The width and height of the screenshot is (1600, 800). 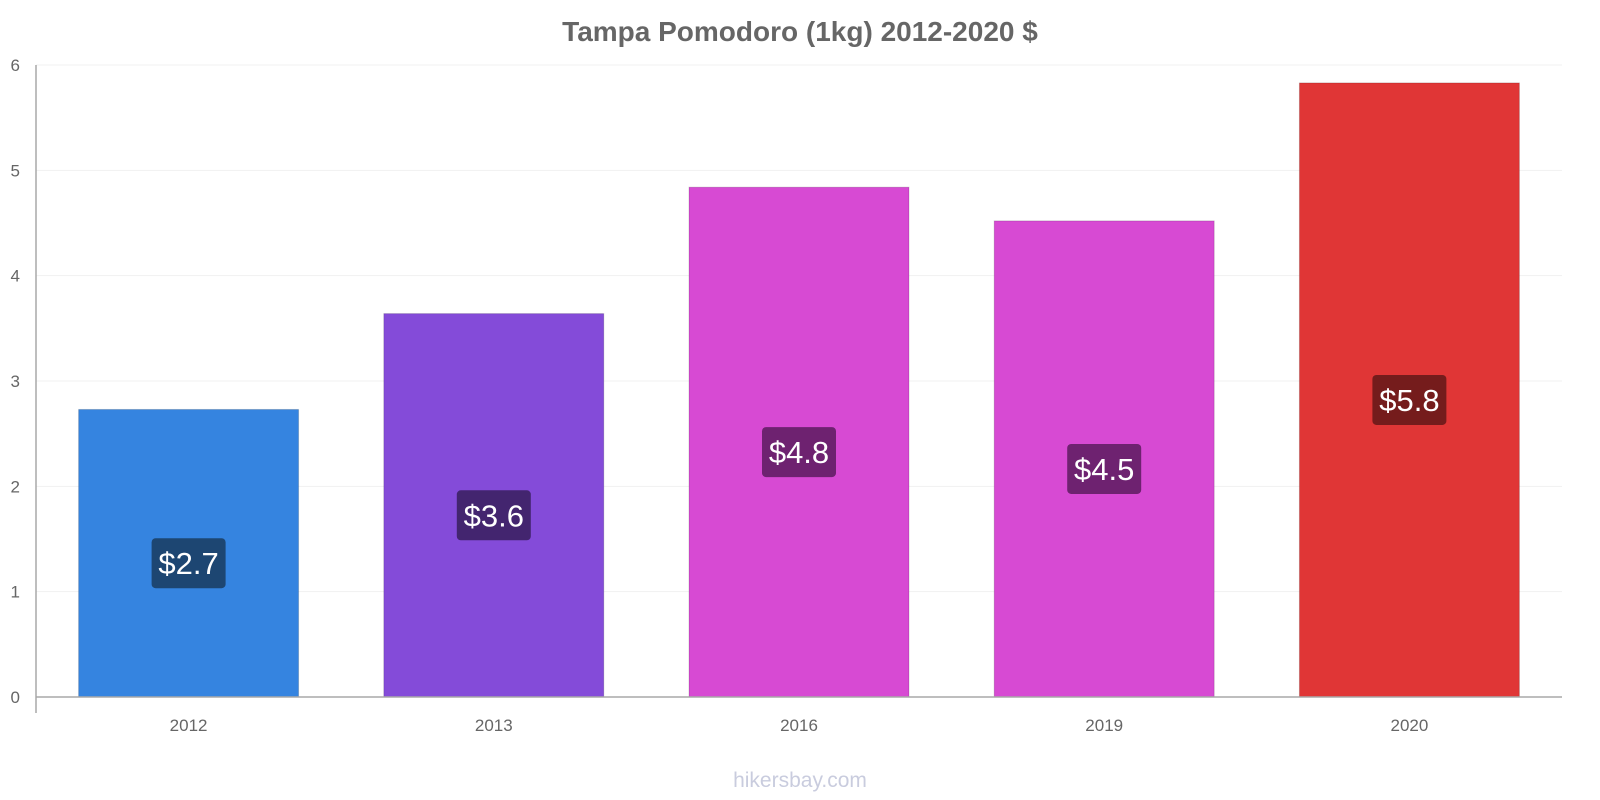 What do you see at coordinates (15, 486) in the screenshot?
I see `y-tick-label: 2` at bounding box center [15, 486].